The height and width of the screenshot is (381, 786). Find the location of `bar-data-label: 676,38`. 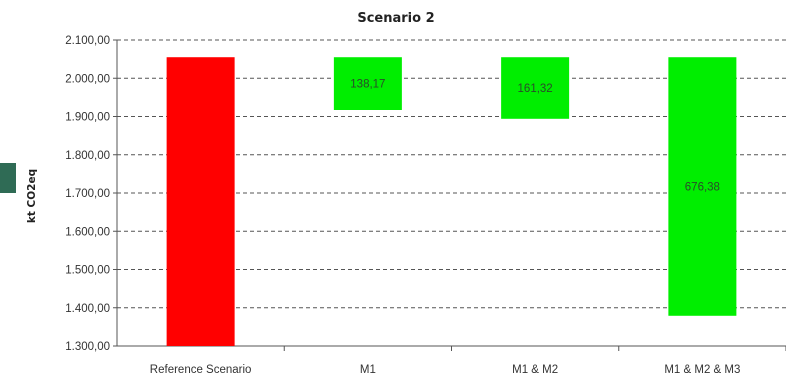

bar-data-label: 676,38 is located at coordinates (702, 187).